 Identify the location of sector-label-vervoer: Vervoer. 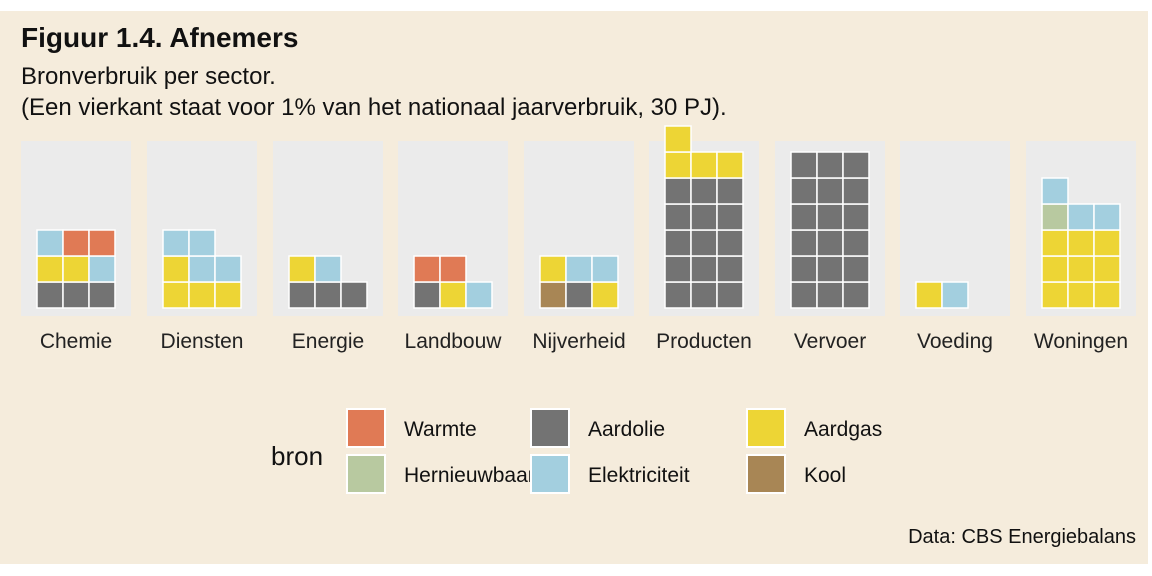
(830, 341).